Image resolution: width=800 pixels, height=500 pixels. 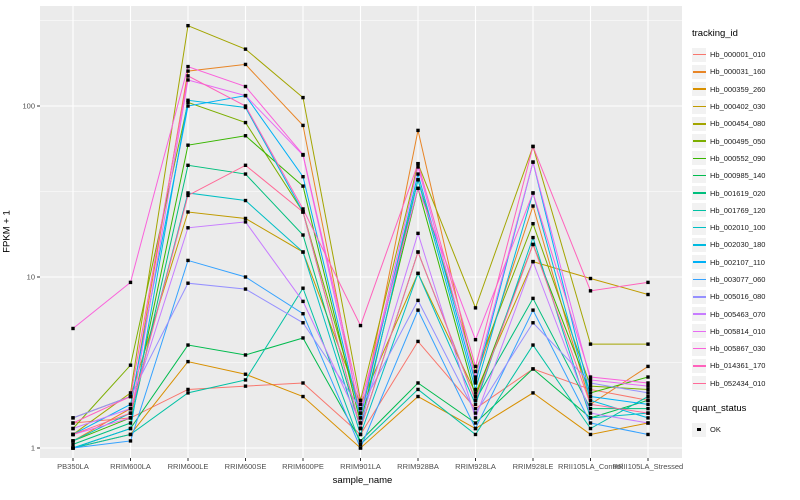 What do you see at coordinates (745, 313) in the screenshot?
I see `legend-item-Hb_005463_070: Hb_005463_070` at bounding box center [745, 313].